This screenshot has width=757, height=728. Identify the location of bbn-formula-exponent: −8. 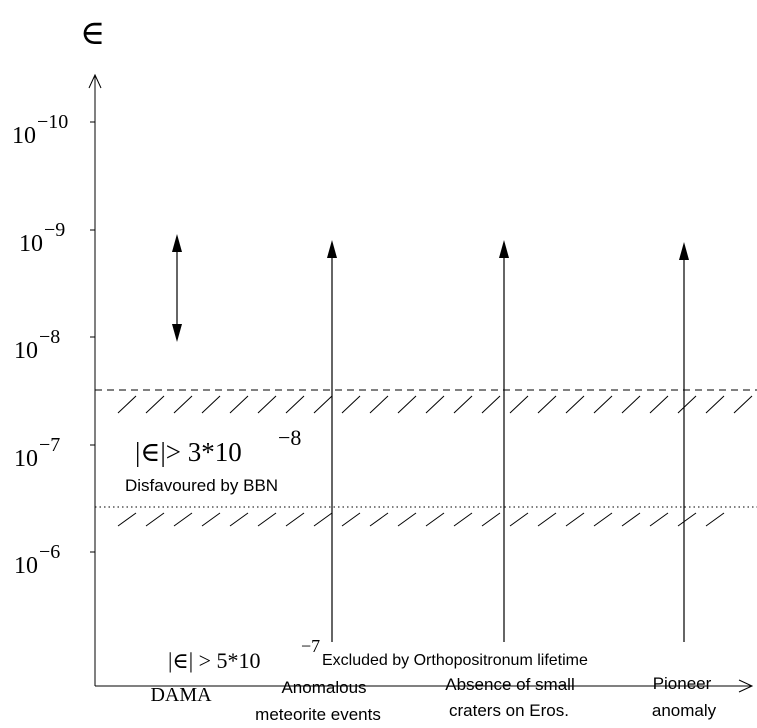
(289, 437).